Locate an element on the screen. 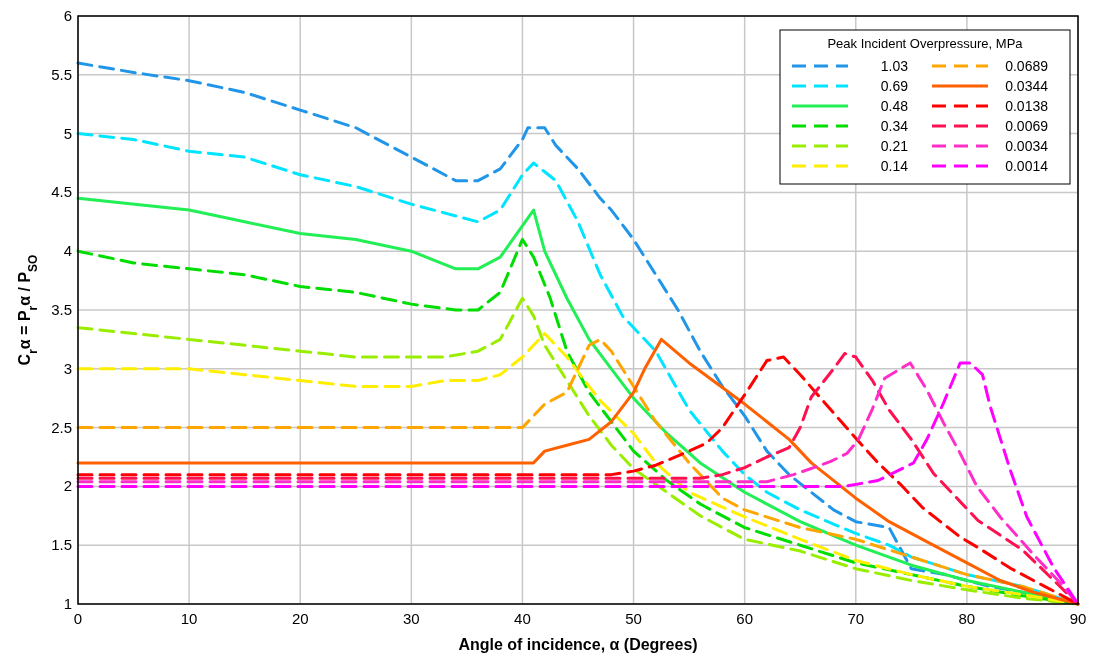  x-axis-title: Angle of incidence, α (Degrees) is located at coordinates (578, 644).